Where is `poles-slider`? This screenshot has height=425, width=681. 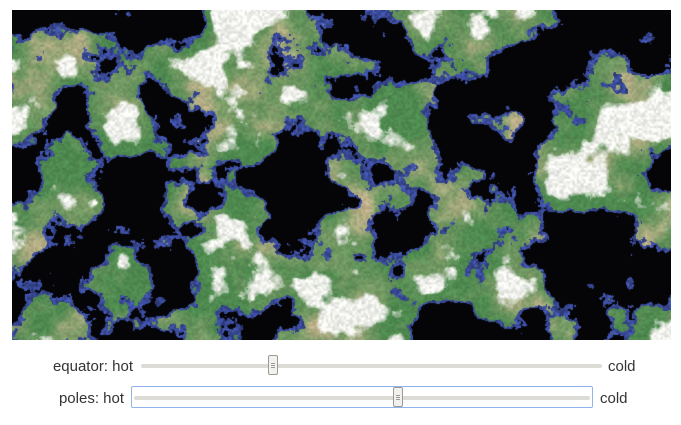
poles-slider is located at coordinates (362, 397).